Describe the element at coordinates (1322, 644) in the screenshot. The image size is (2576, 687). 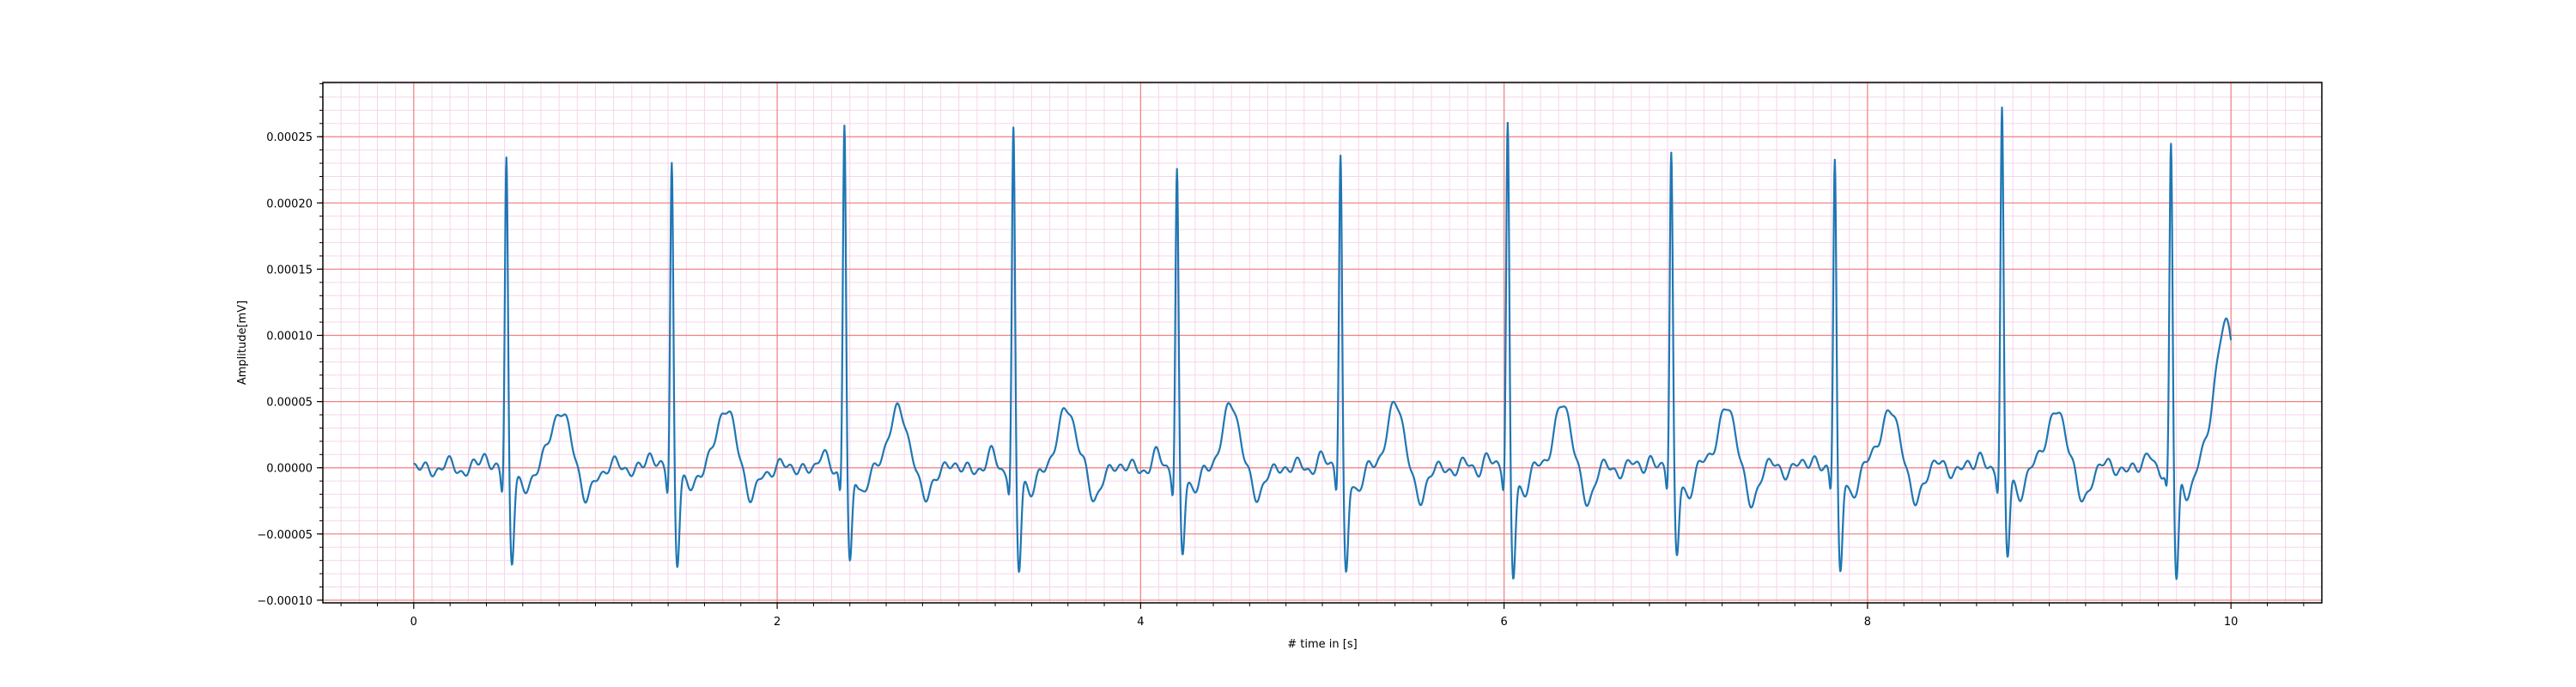
I see `x-axis-label: # time in [s]` at that location.